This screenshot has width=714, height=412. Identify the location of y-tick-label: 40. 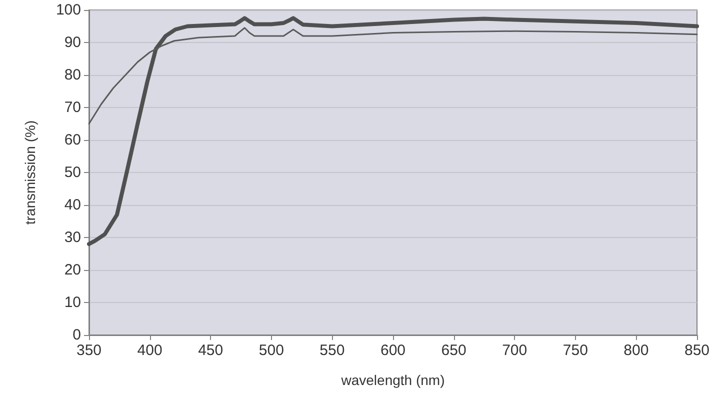
(72, 205).